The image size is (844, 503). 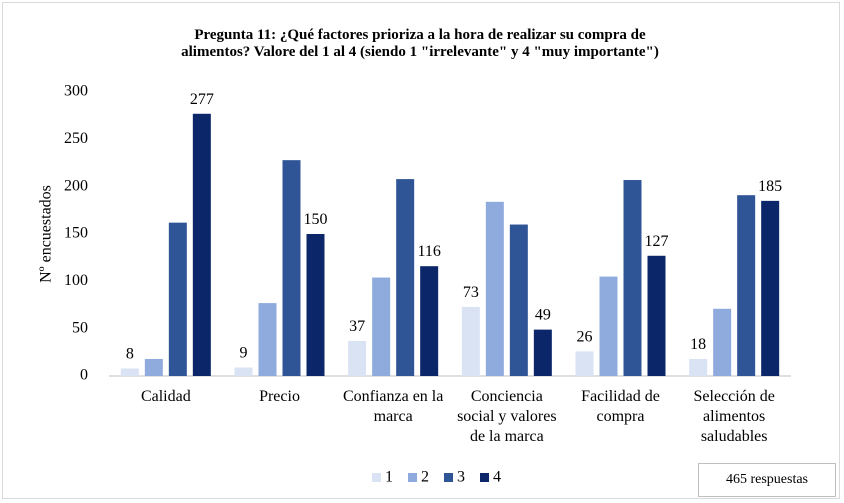 What do you see at coordinates (130, 353) in the screenshot?
I see `data-label: 8` at bounding box center [130, 353].